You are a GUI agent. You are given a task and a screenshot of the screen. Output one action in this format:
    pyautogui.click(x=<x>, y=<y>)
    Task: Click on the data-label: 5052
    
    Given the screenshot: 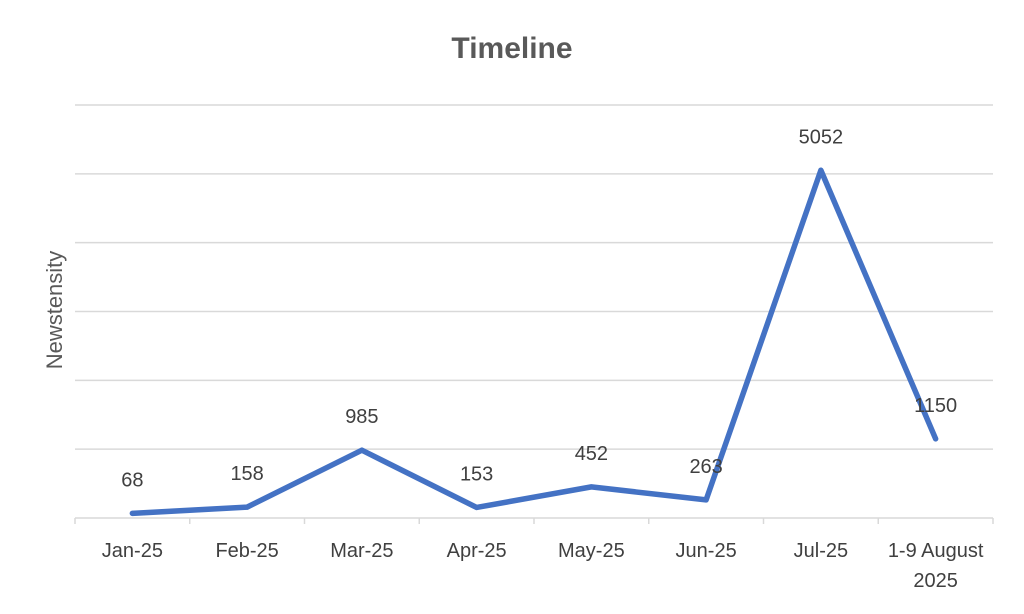 What is the action you would take?
    pyautogui.click(x=821, y=137)
    